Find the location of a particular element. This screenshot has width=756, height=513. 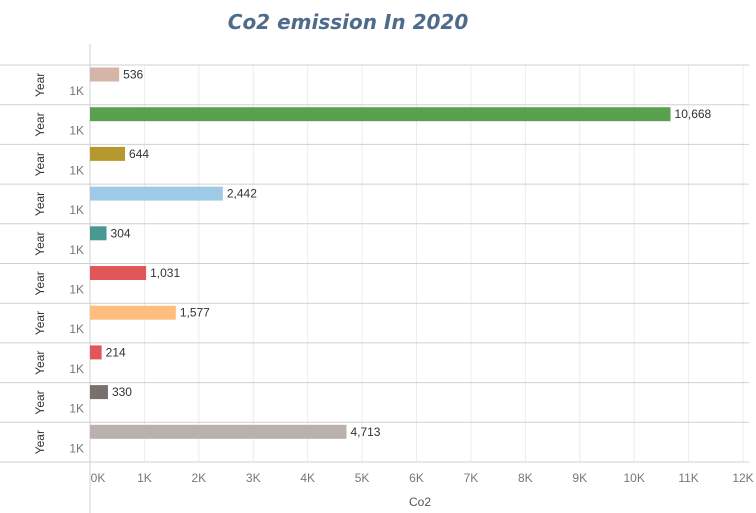

bar-value-label: 10,668 is located at coordinates (693, 114).